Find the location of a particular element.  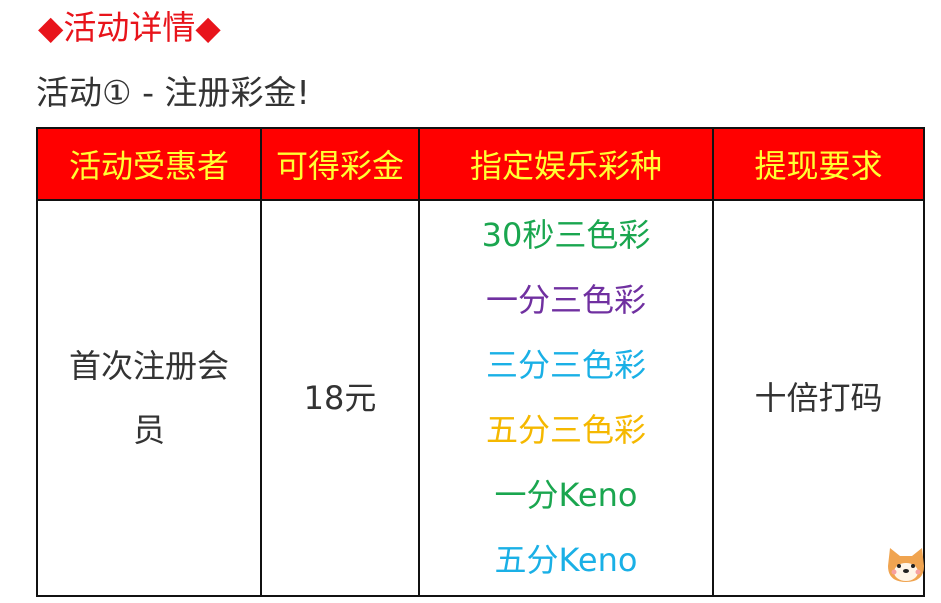

header-requirement: 提现要求 is located at coordinates (818, 164).